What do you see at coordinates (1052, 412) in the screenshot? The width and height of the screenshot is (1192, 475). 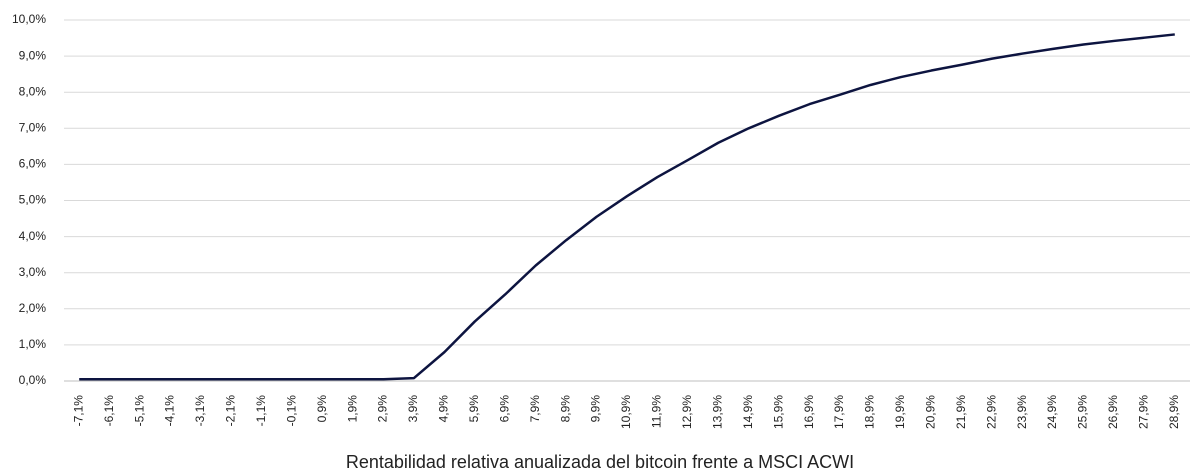 I see `x-tick-label: 24,9%` at bounding box center [1052, 412].